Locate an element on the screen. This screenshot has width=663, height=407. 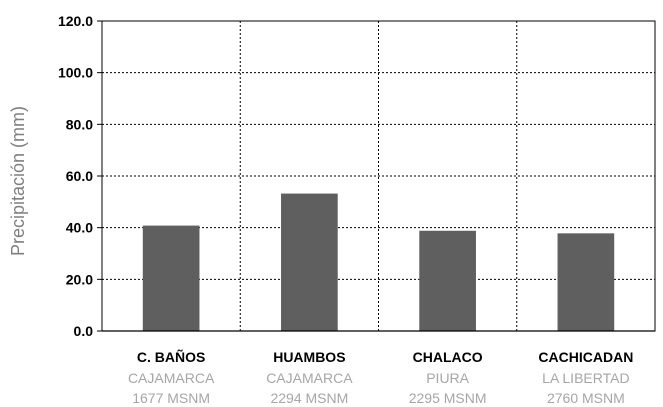
x-category-name: C. BAÑOS is located at coordinates (171, 356).